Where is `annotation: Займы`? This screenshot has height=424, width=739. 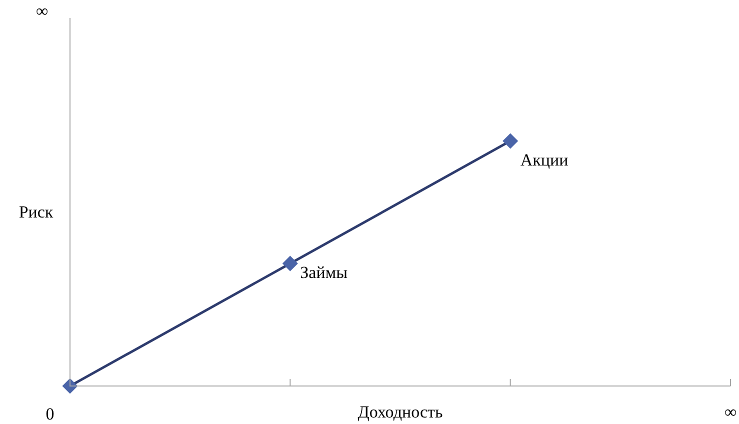 annotation: Займы is located at coordinates (324, 272).